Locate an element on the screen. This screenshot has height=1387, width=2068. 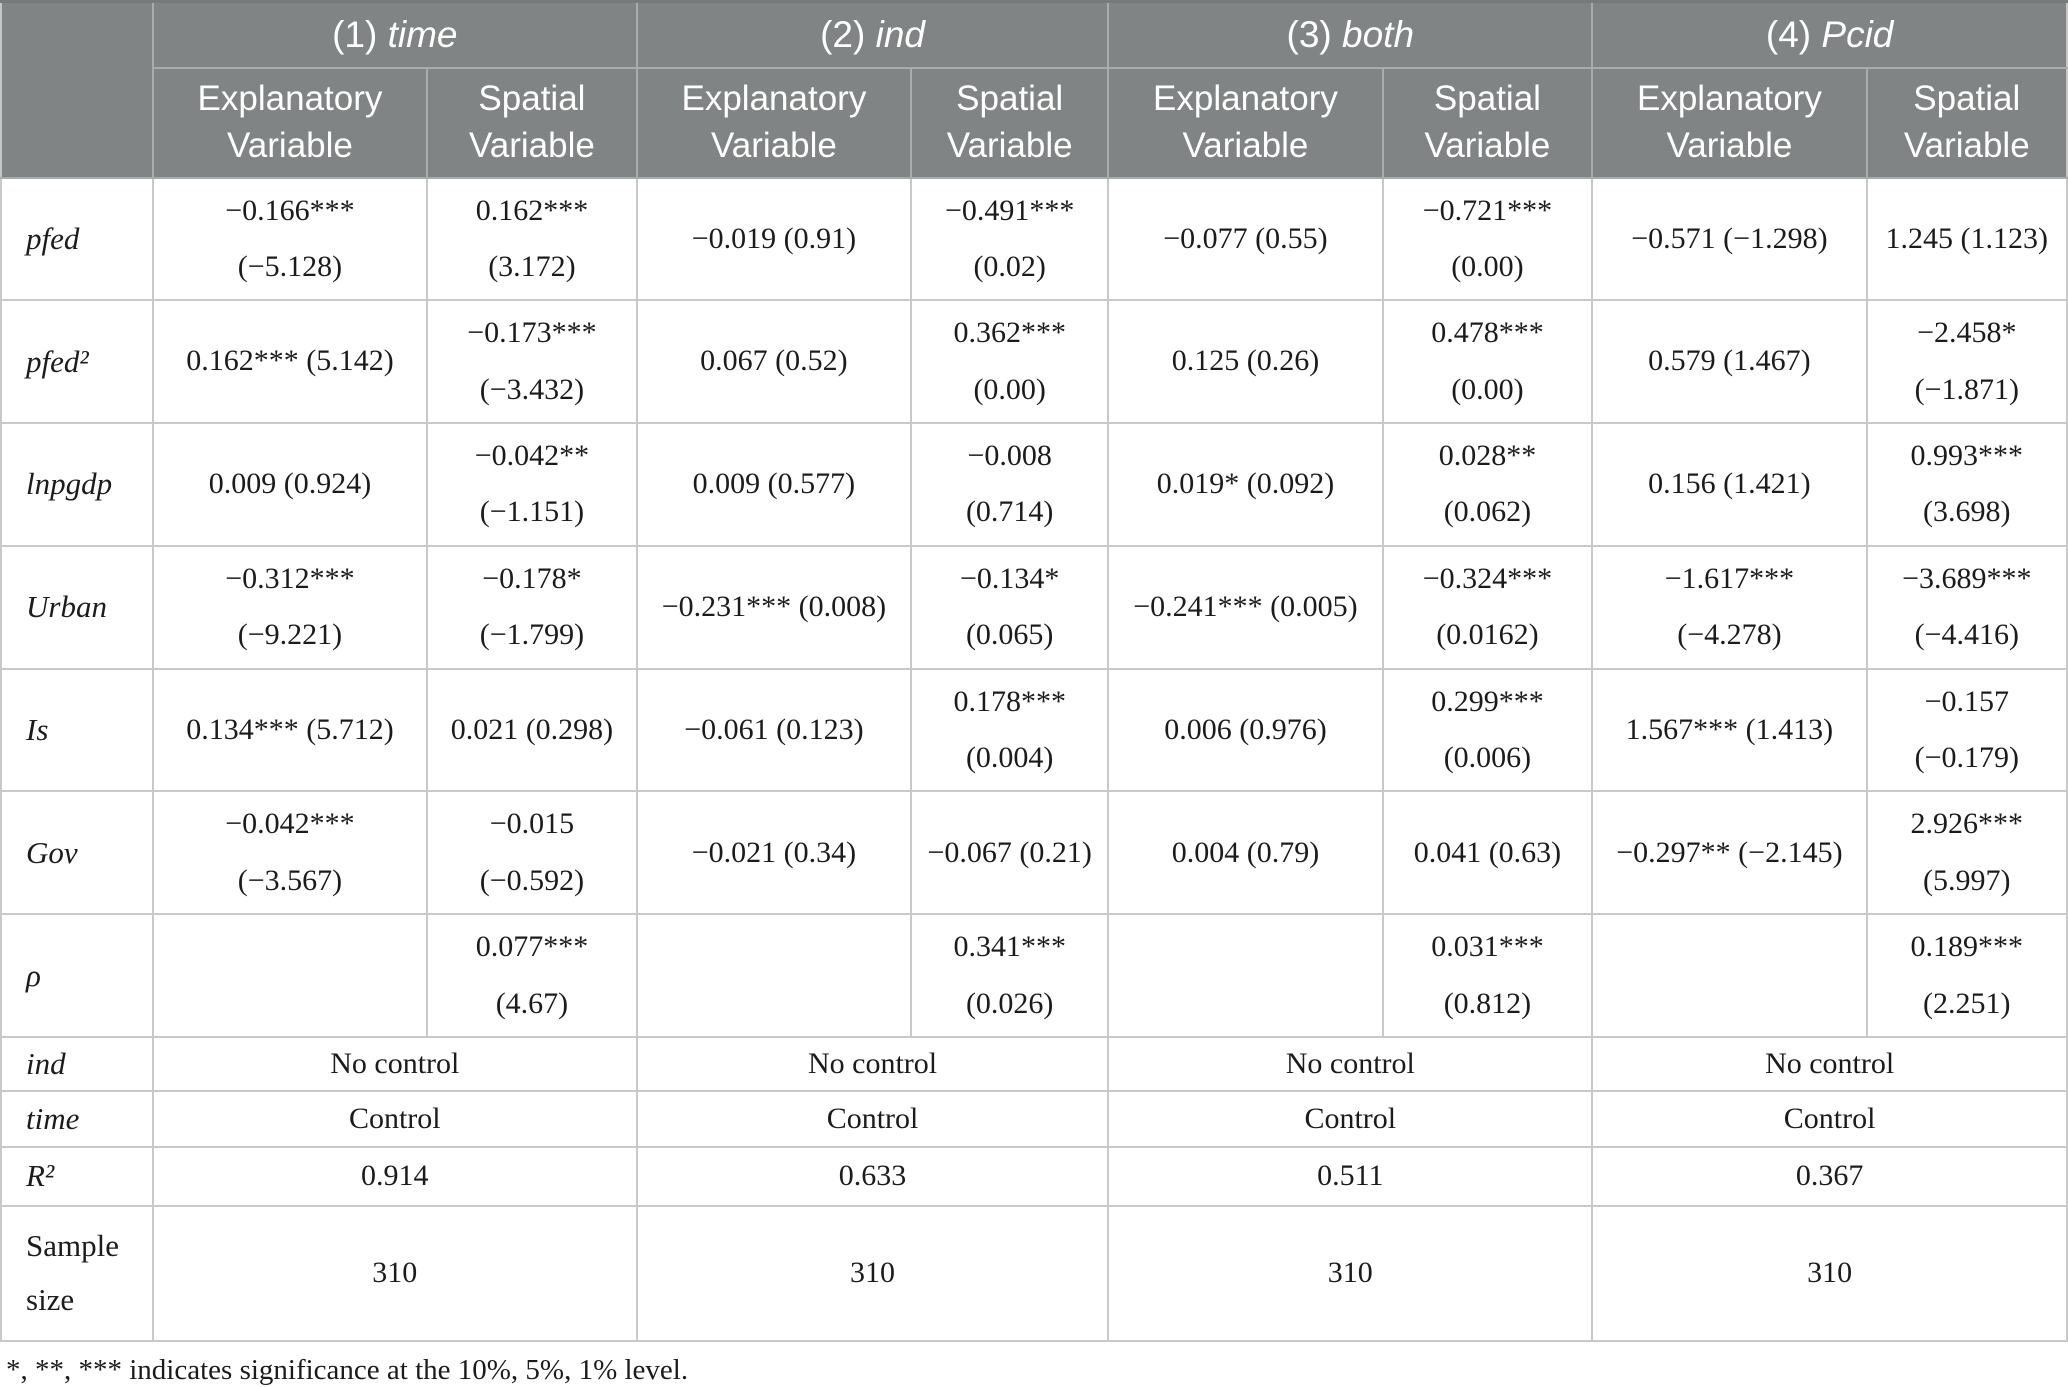
model-name: Pcid is located at coordinates (1857, 34).